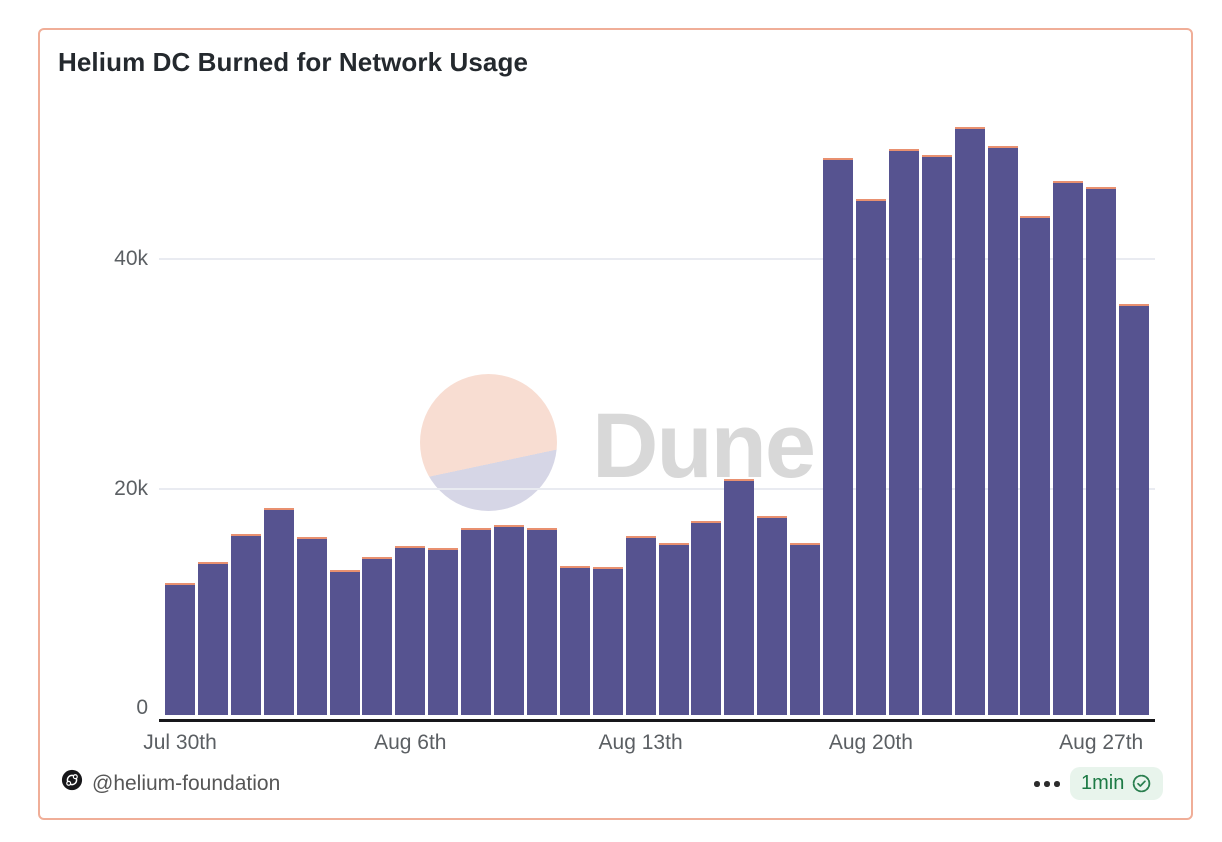 This screenshot has width=1222, height=842. I want to click on dune-logo-watermark, so click(488, 442).